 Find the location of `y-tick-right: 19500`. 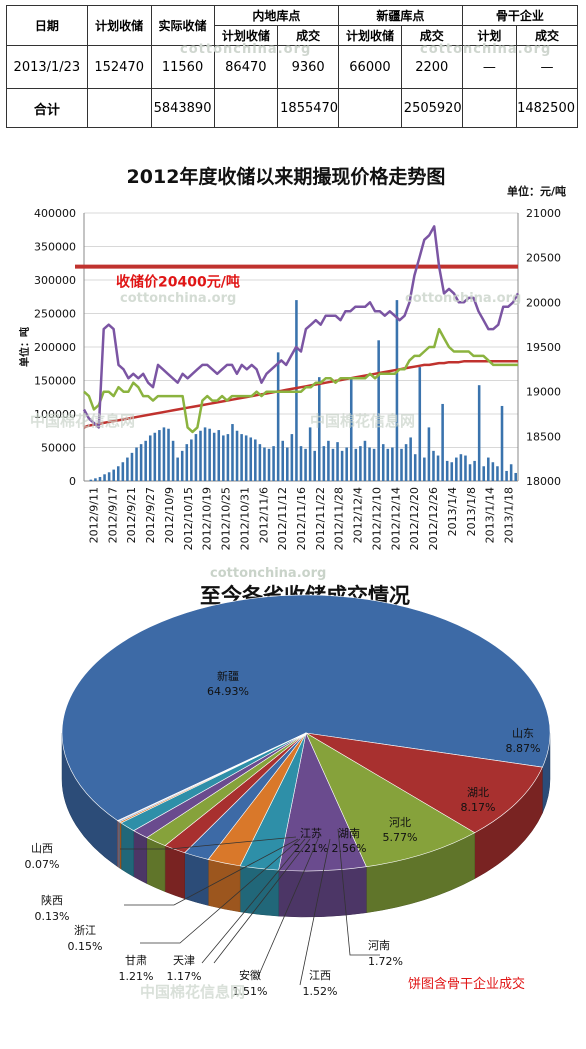

y-tick-right: 19500 is located at coordinates (543, 347).